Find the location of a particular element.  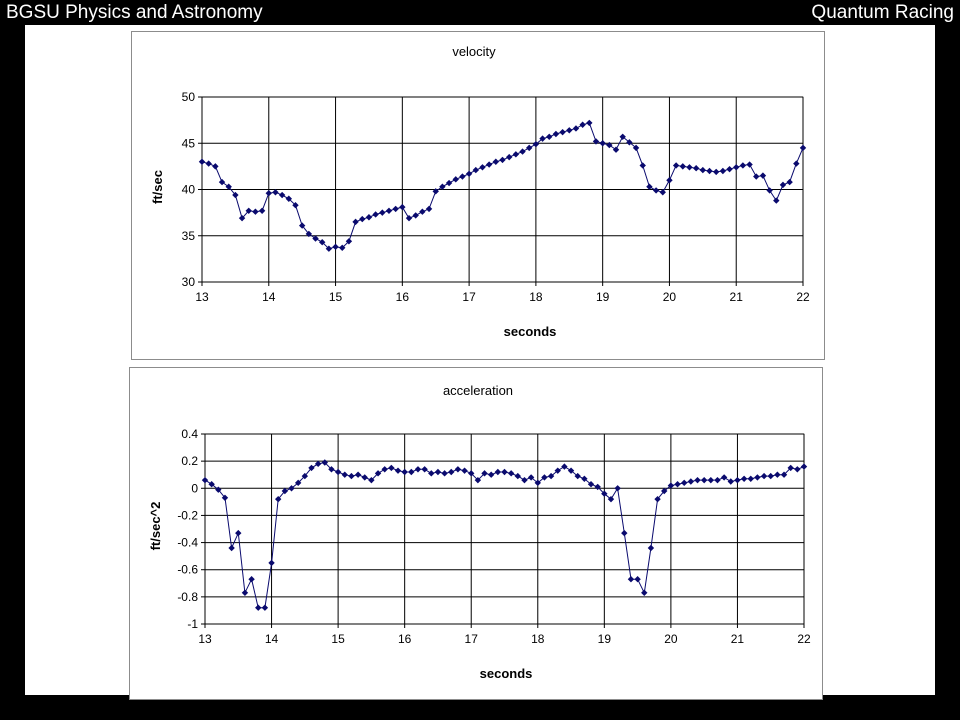

y-tick-label: 35 is located at coordinates (189, 236).